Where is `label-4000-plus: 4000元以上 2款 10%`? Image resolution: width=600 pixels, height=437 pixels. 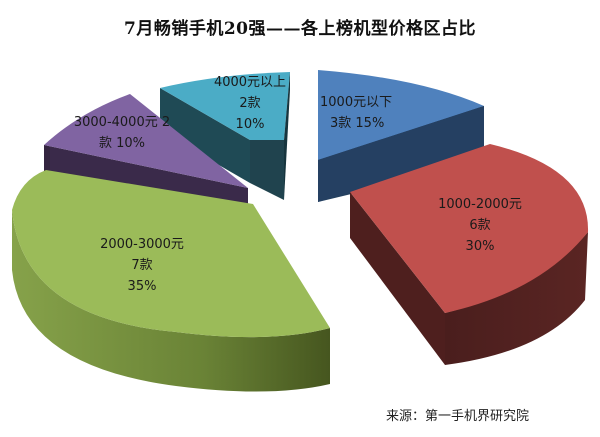
label-4000-plus: 4000元以上 2款 10% is located at coordinates (250, 103).